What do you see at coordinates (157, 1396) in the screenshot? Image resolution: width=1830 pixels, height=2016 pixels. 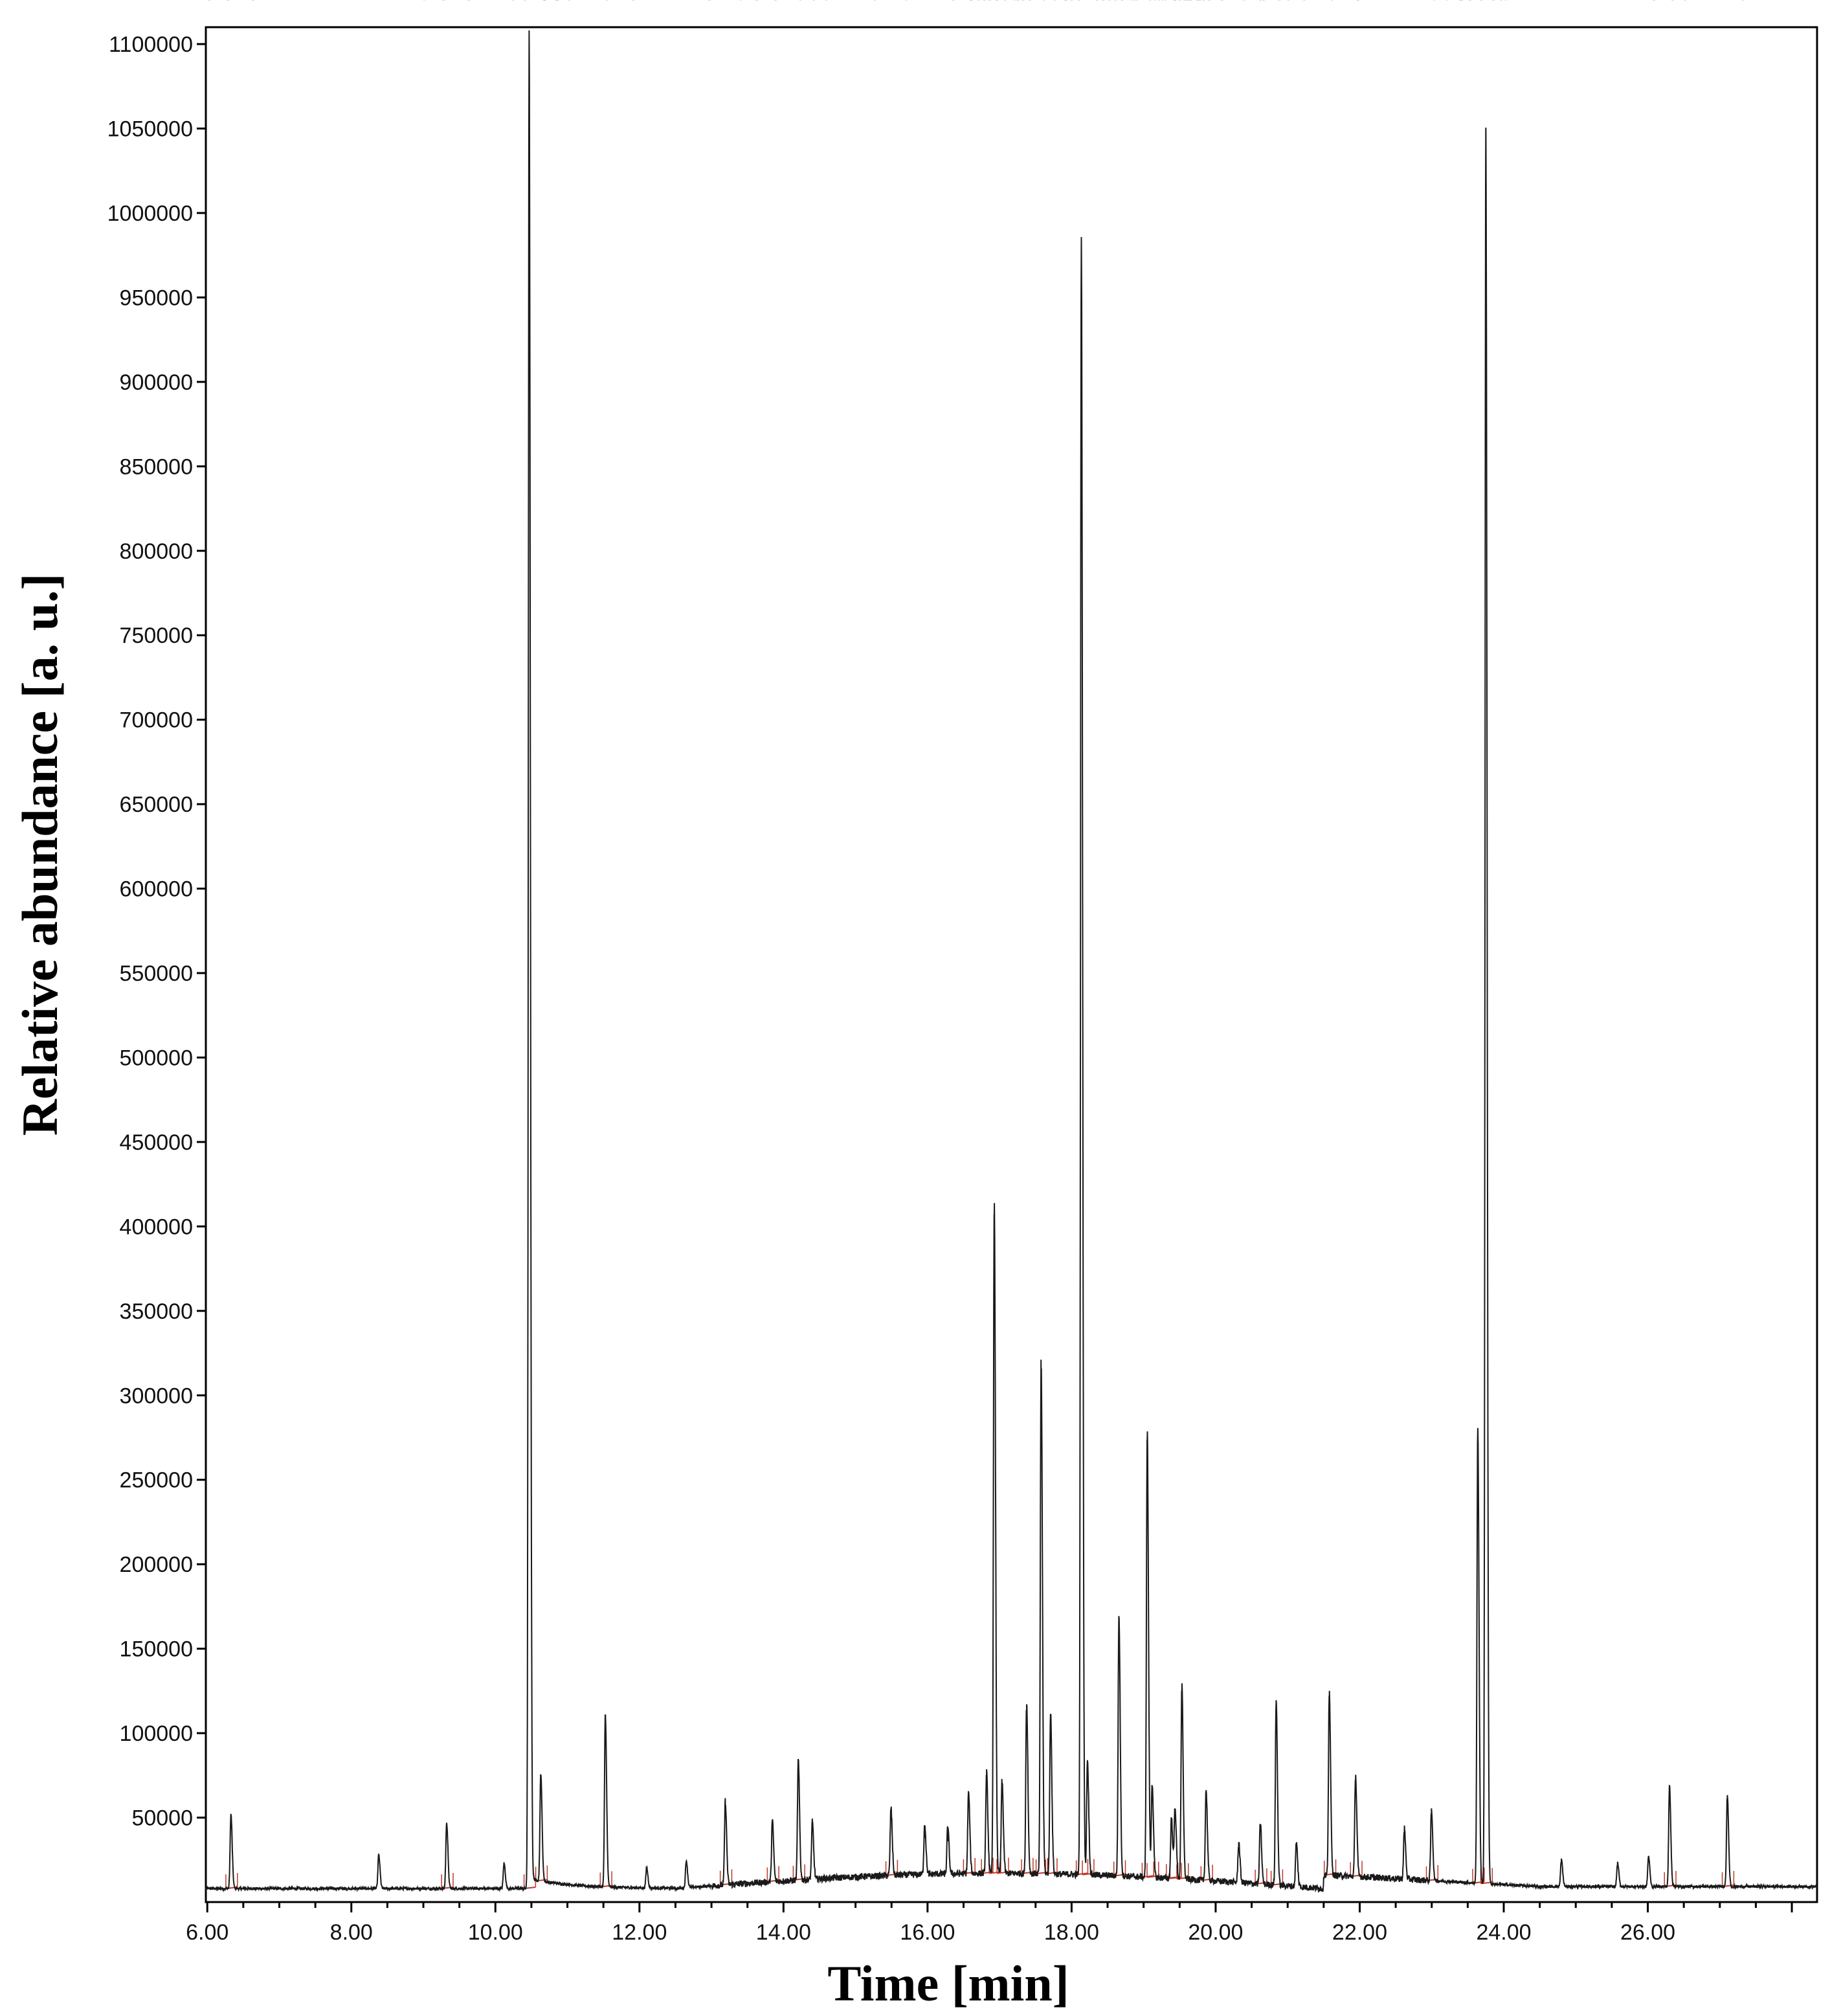 I see `y-tick-label: 300000` at bounding box center [157, 1396].